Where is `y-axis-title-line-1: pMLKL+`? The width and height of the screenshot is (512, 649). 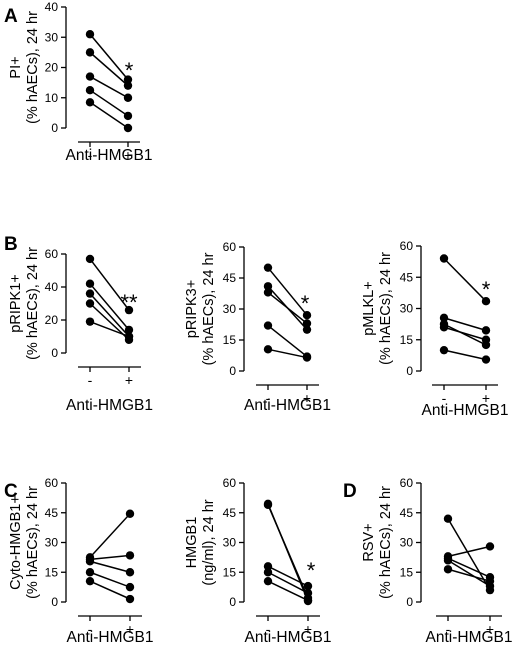 y-axis-title-line-1: pMLKL+ is located at coordinates (369, 308).